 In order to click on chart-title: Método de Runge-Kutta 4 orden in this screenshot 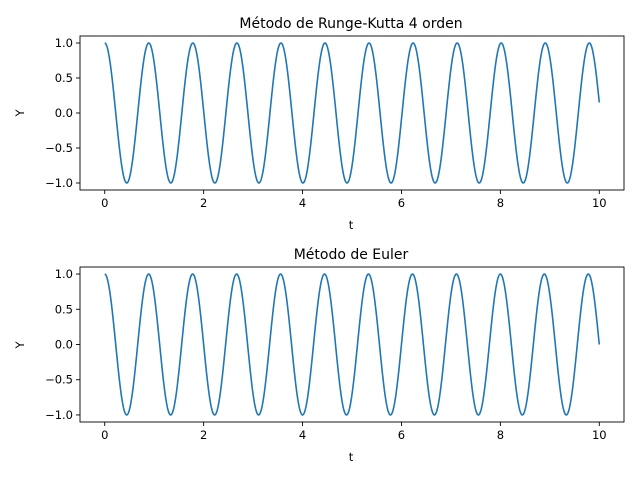, I will do `click(350, 24)`.